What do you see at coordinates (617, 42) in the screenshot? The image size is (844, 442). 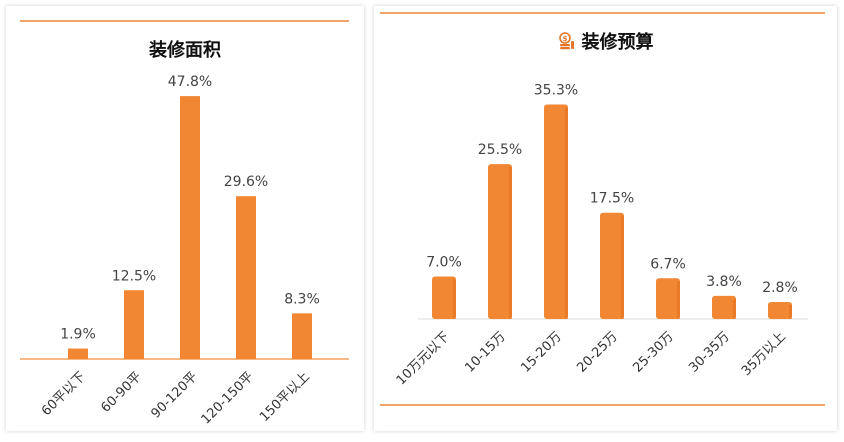 I see `chart-title-text: 装修预算` at bounding box center [617, 42].